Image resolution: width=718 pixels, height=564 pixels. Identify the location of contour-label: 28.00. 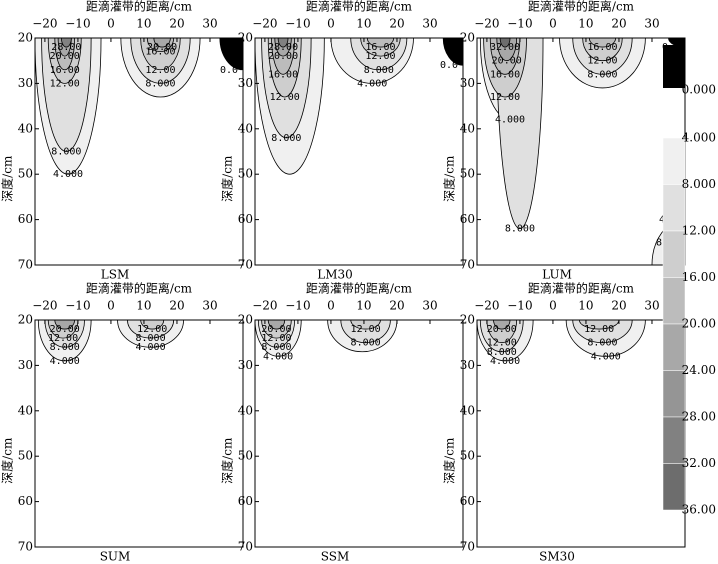
(283, 47).